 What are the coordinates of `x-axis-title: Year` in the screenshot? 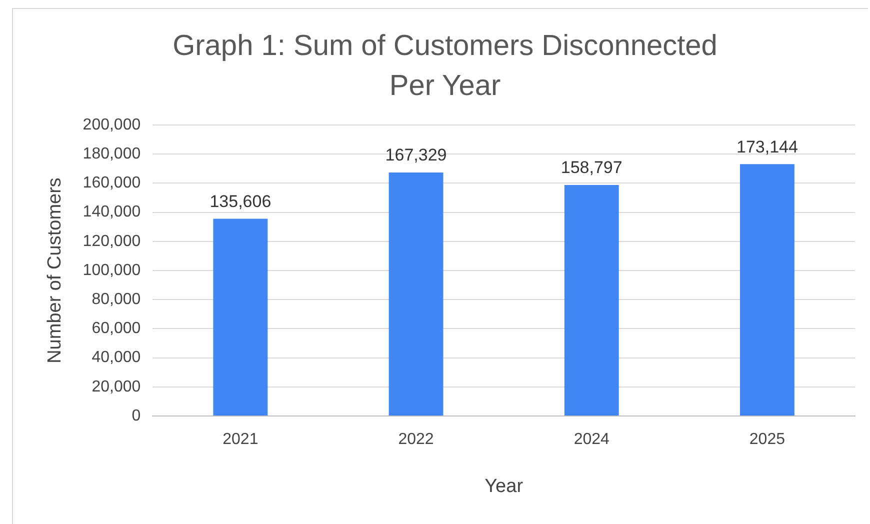 It's located at (504, 486).